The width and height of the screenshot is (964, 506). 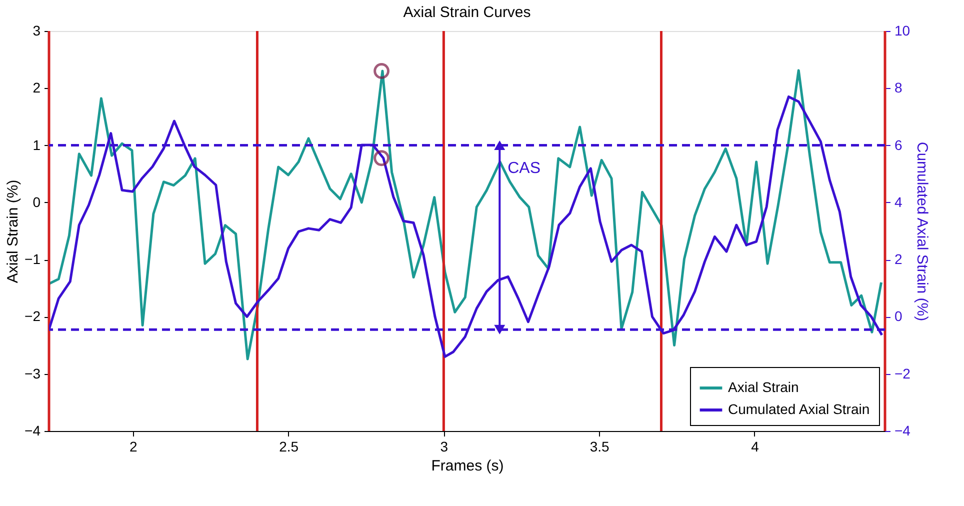 I want to click on annotation: CAS, so click(x=524, y=169).